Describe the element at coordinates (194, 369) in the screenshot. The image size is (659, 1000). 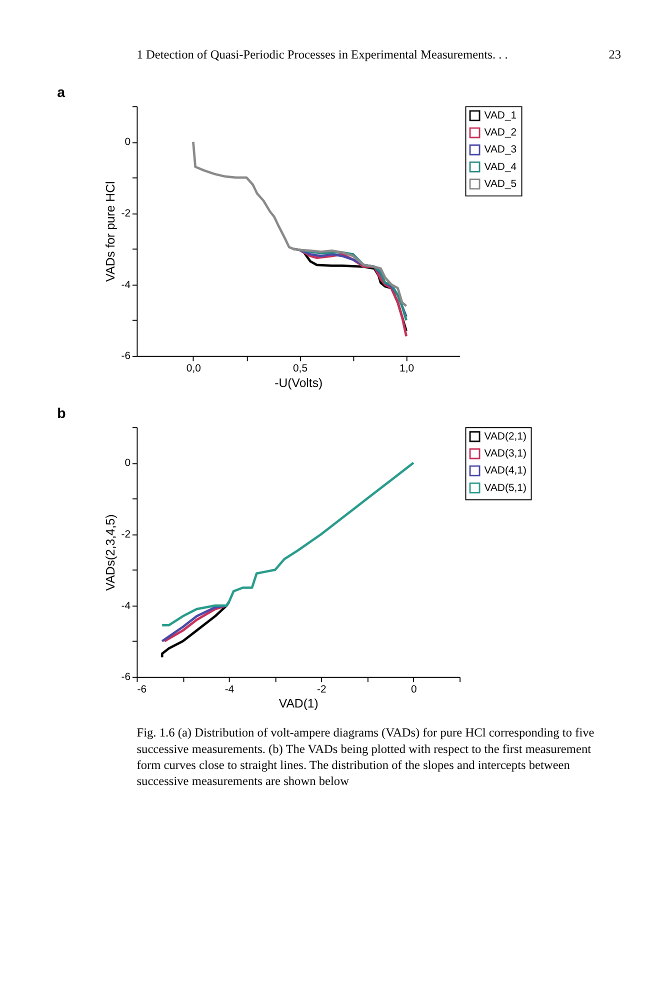
I see `x-tick-label: 0,0` at that location.